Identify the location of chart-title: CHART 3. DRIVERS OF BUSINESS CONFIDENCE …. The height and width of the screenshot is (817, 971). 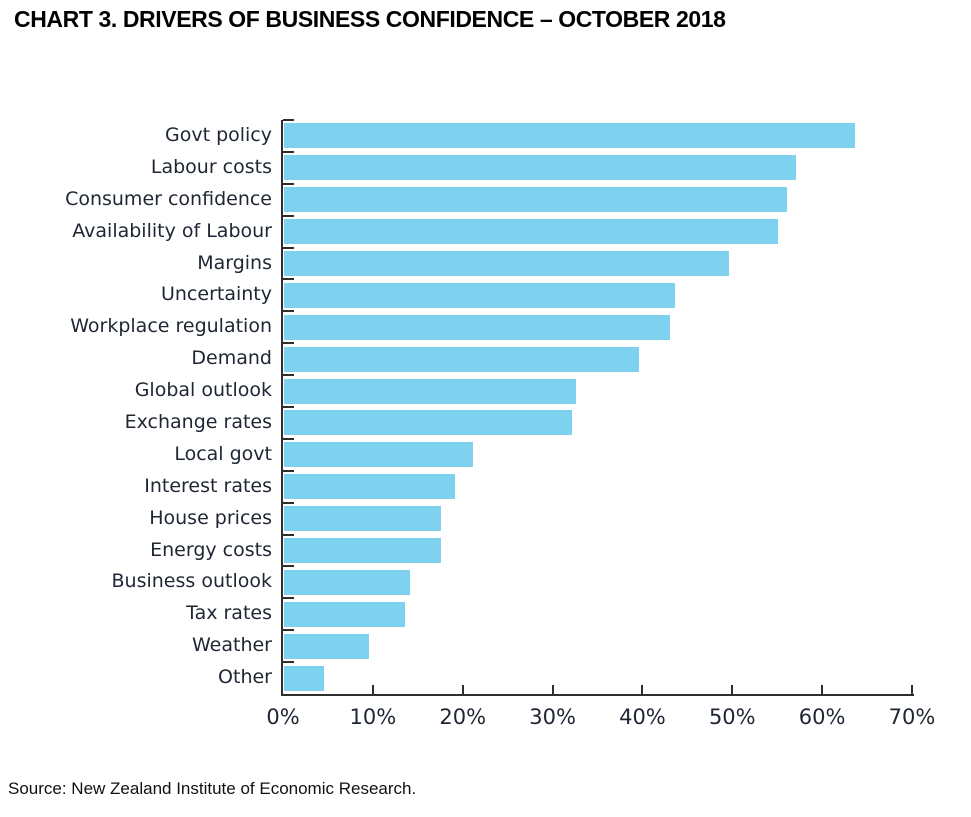
(370, 19).